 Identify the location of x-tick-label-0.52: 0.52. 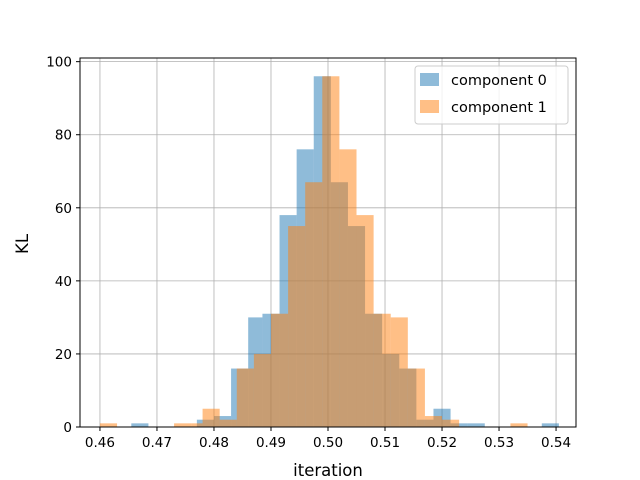
(442, 443).